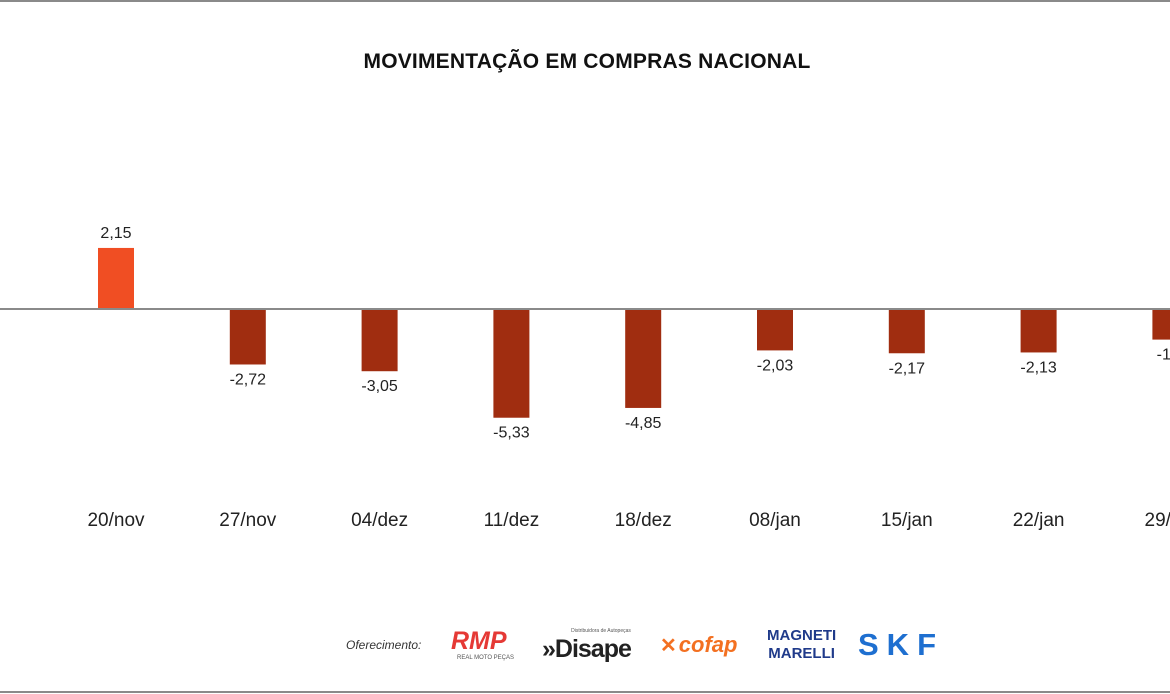 This screenshot has height=694, width=1170. I want to click on x-tick-label: 22/jan, so click(1039, 520).